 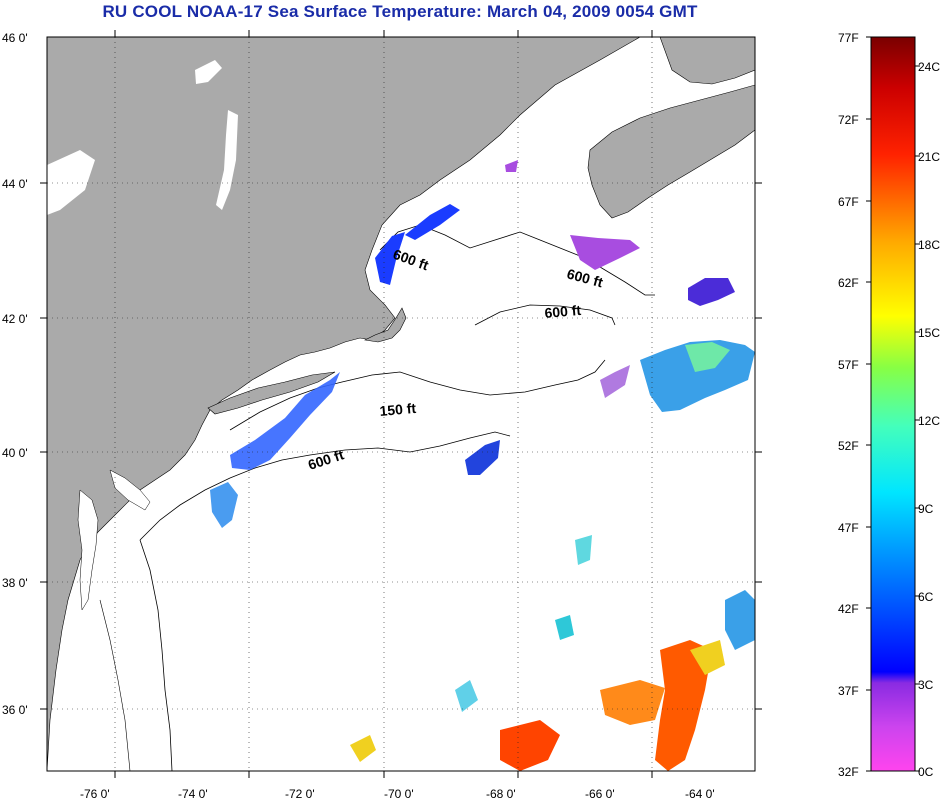 What do you see at coordinates (563, 311) in the screenshot?
I see `contour-label: 600 ft` at bounding box center [563, 311].